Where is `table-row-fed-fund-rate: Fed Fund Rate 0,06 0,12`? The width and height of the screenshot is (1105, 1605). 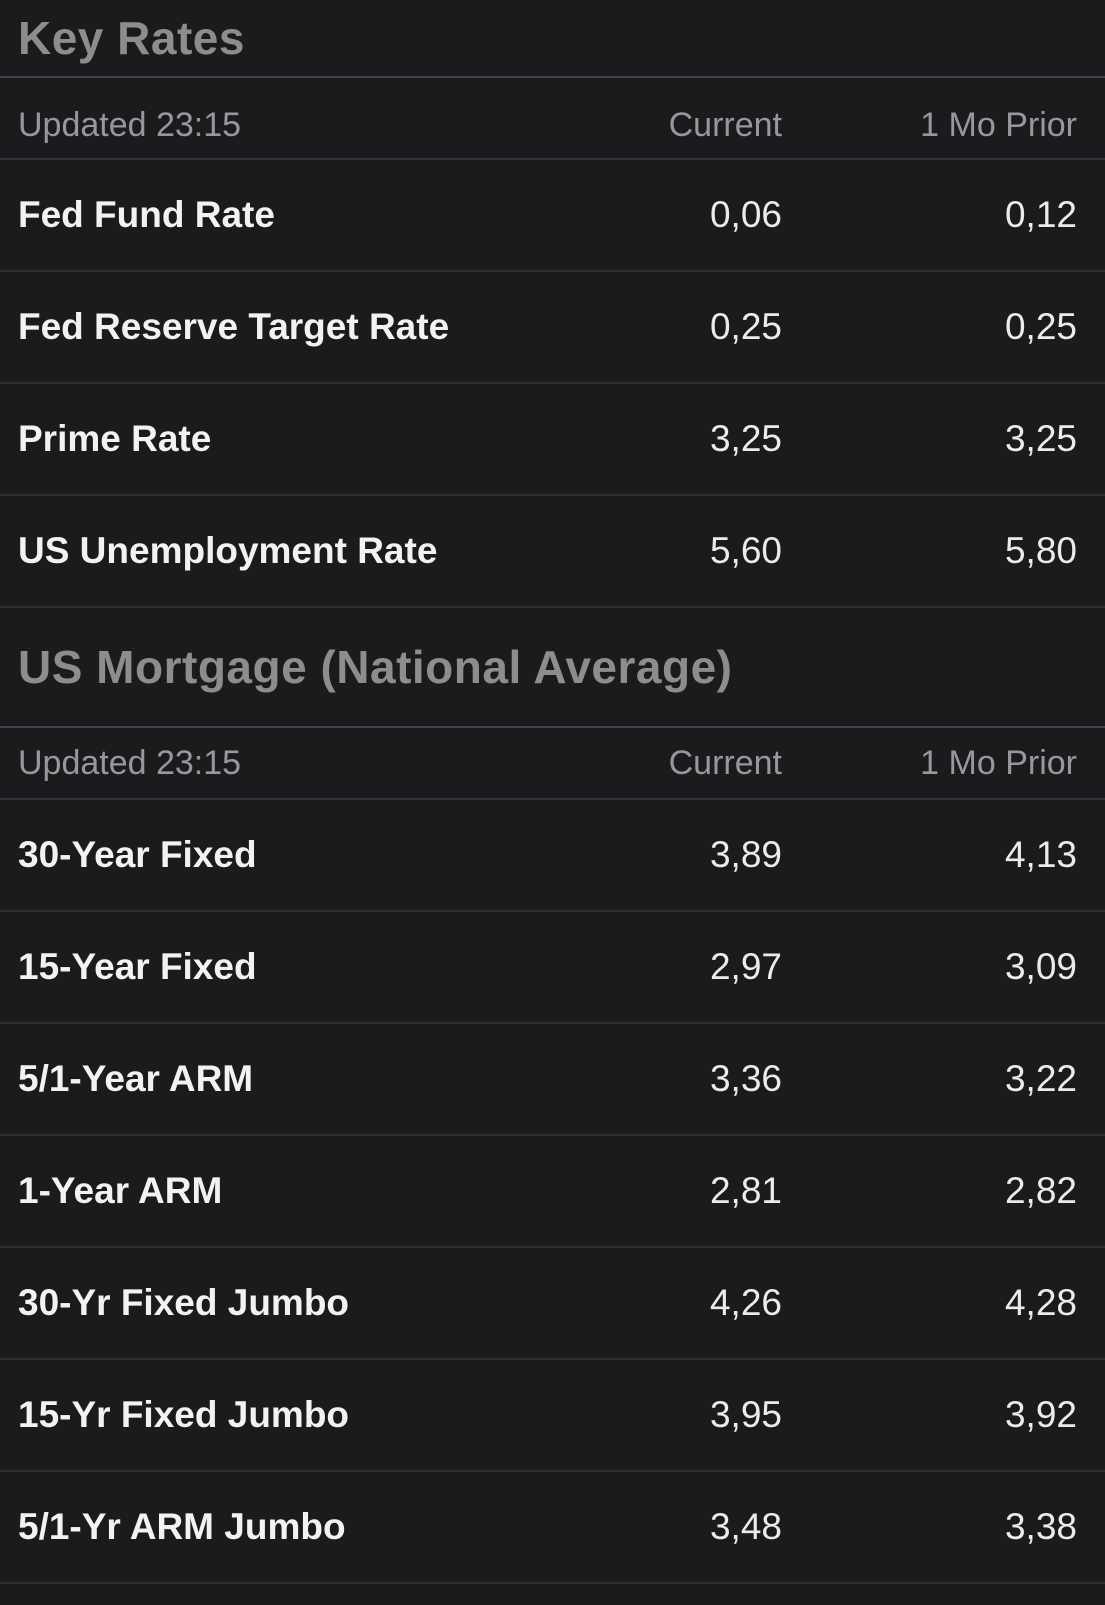 table-row-fed-fund-rate: Fed Fund Rate 0,06 0,12 is located at coordinates (552, 216).